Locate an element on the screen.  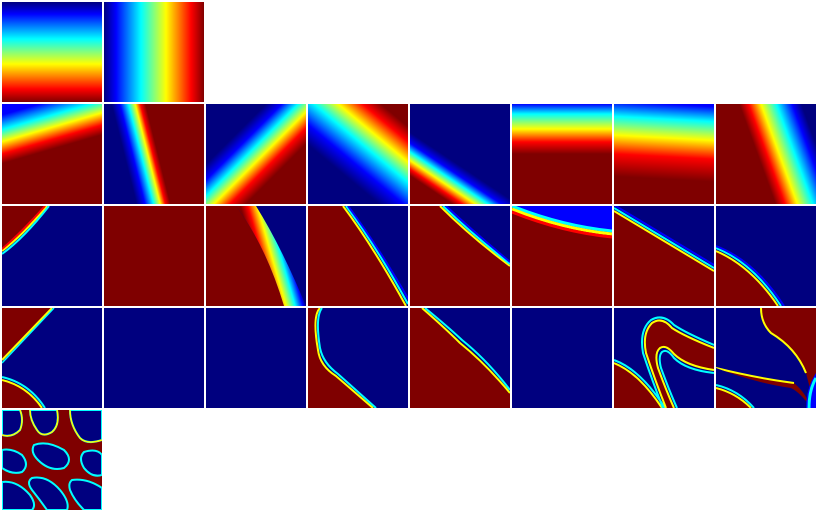
tile-r4-c5 is located at coordinates (460, 358).